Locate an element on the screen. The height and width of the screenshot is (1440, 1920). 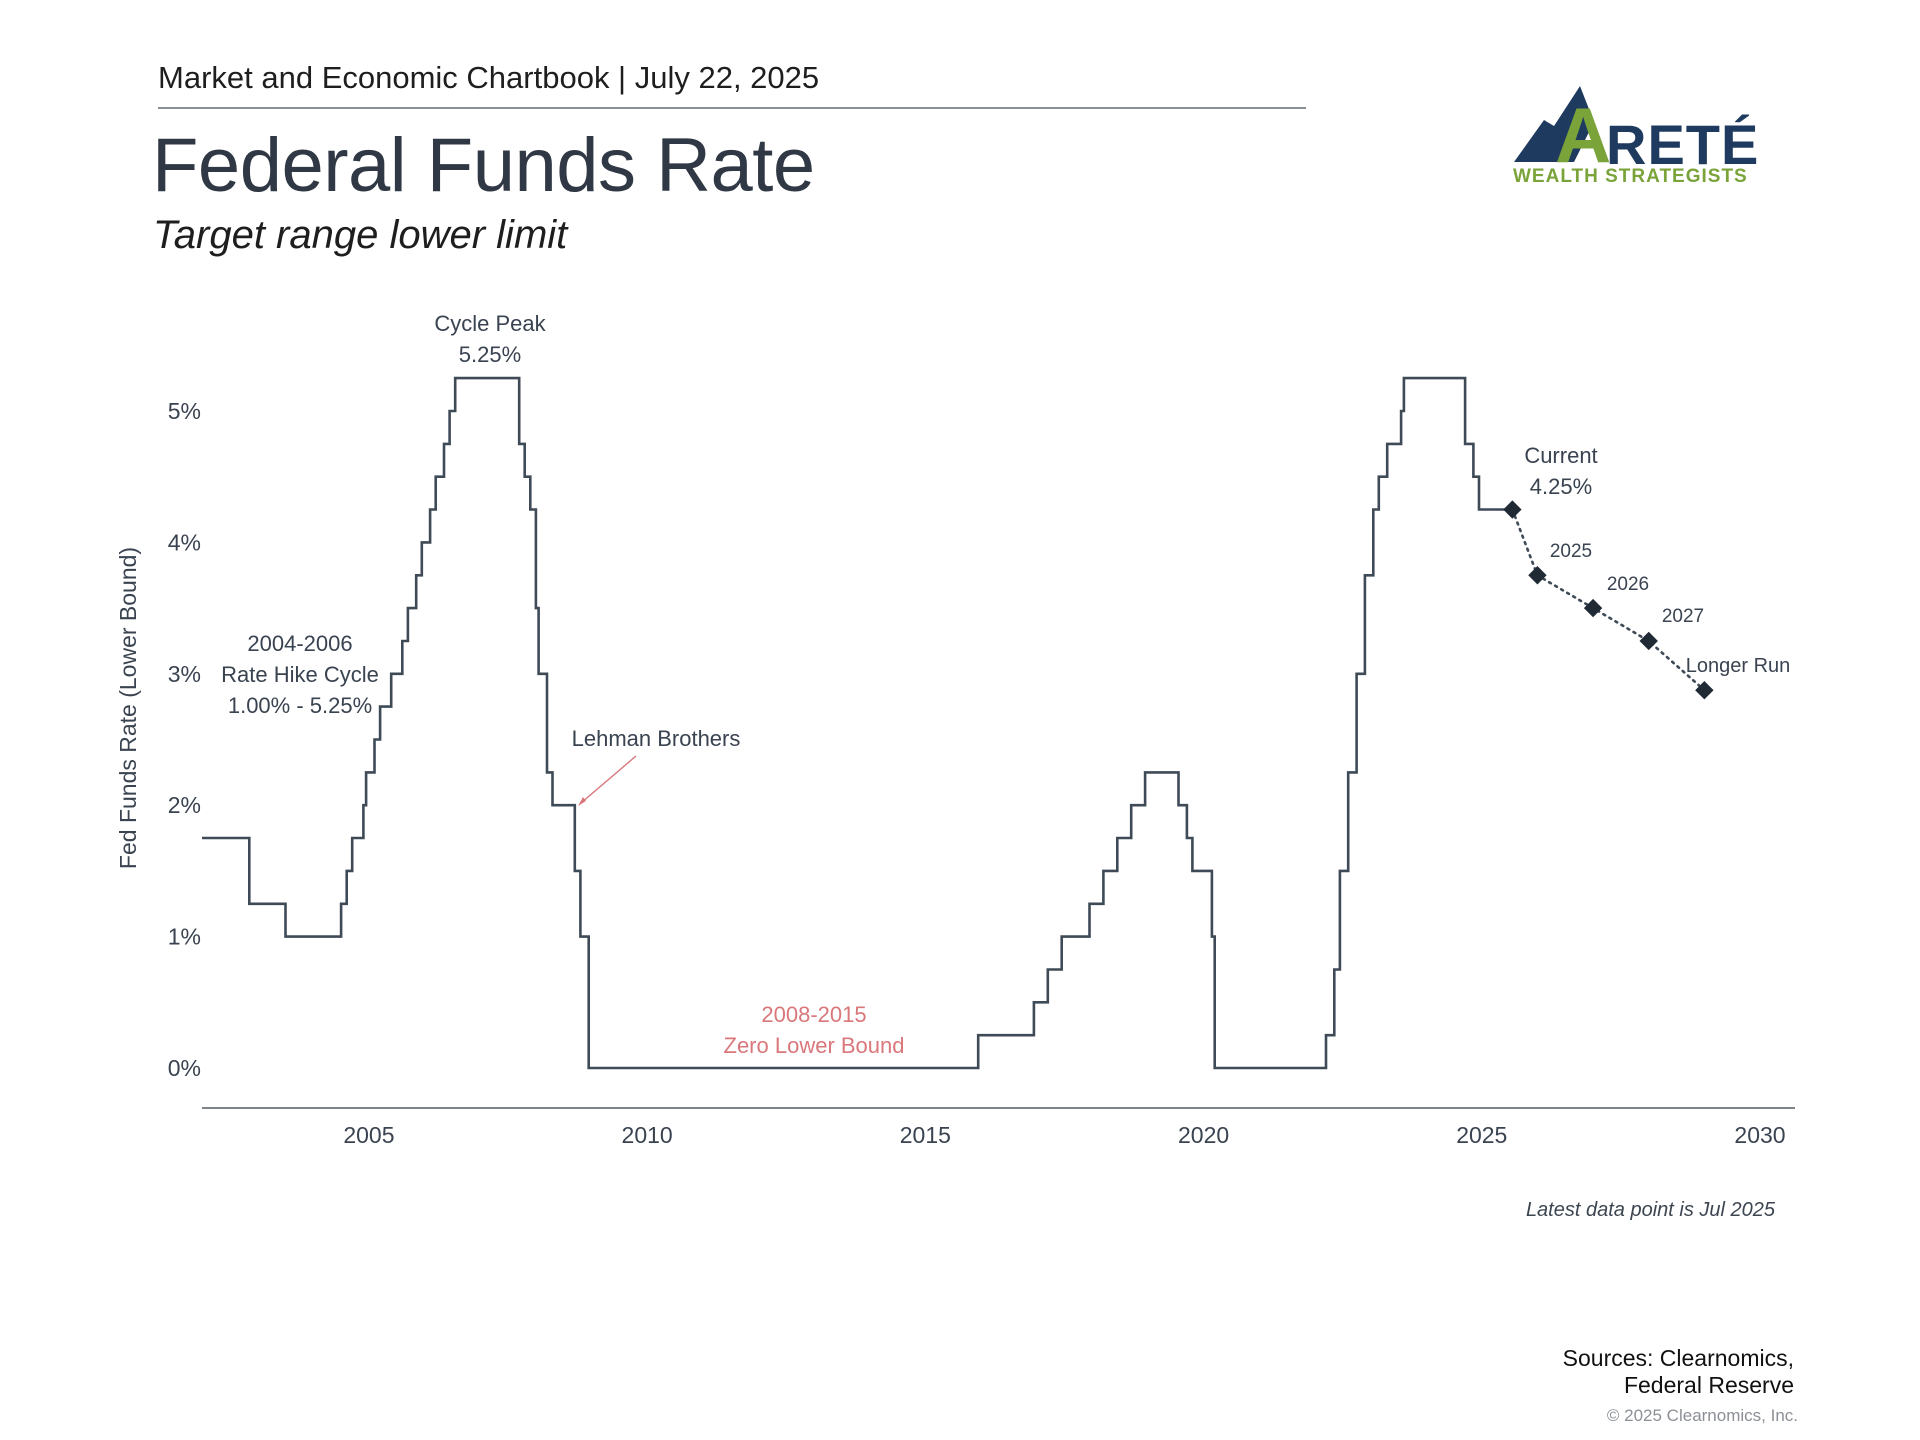
y-tick-label: 4% is located at coordinates (184, 542).